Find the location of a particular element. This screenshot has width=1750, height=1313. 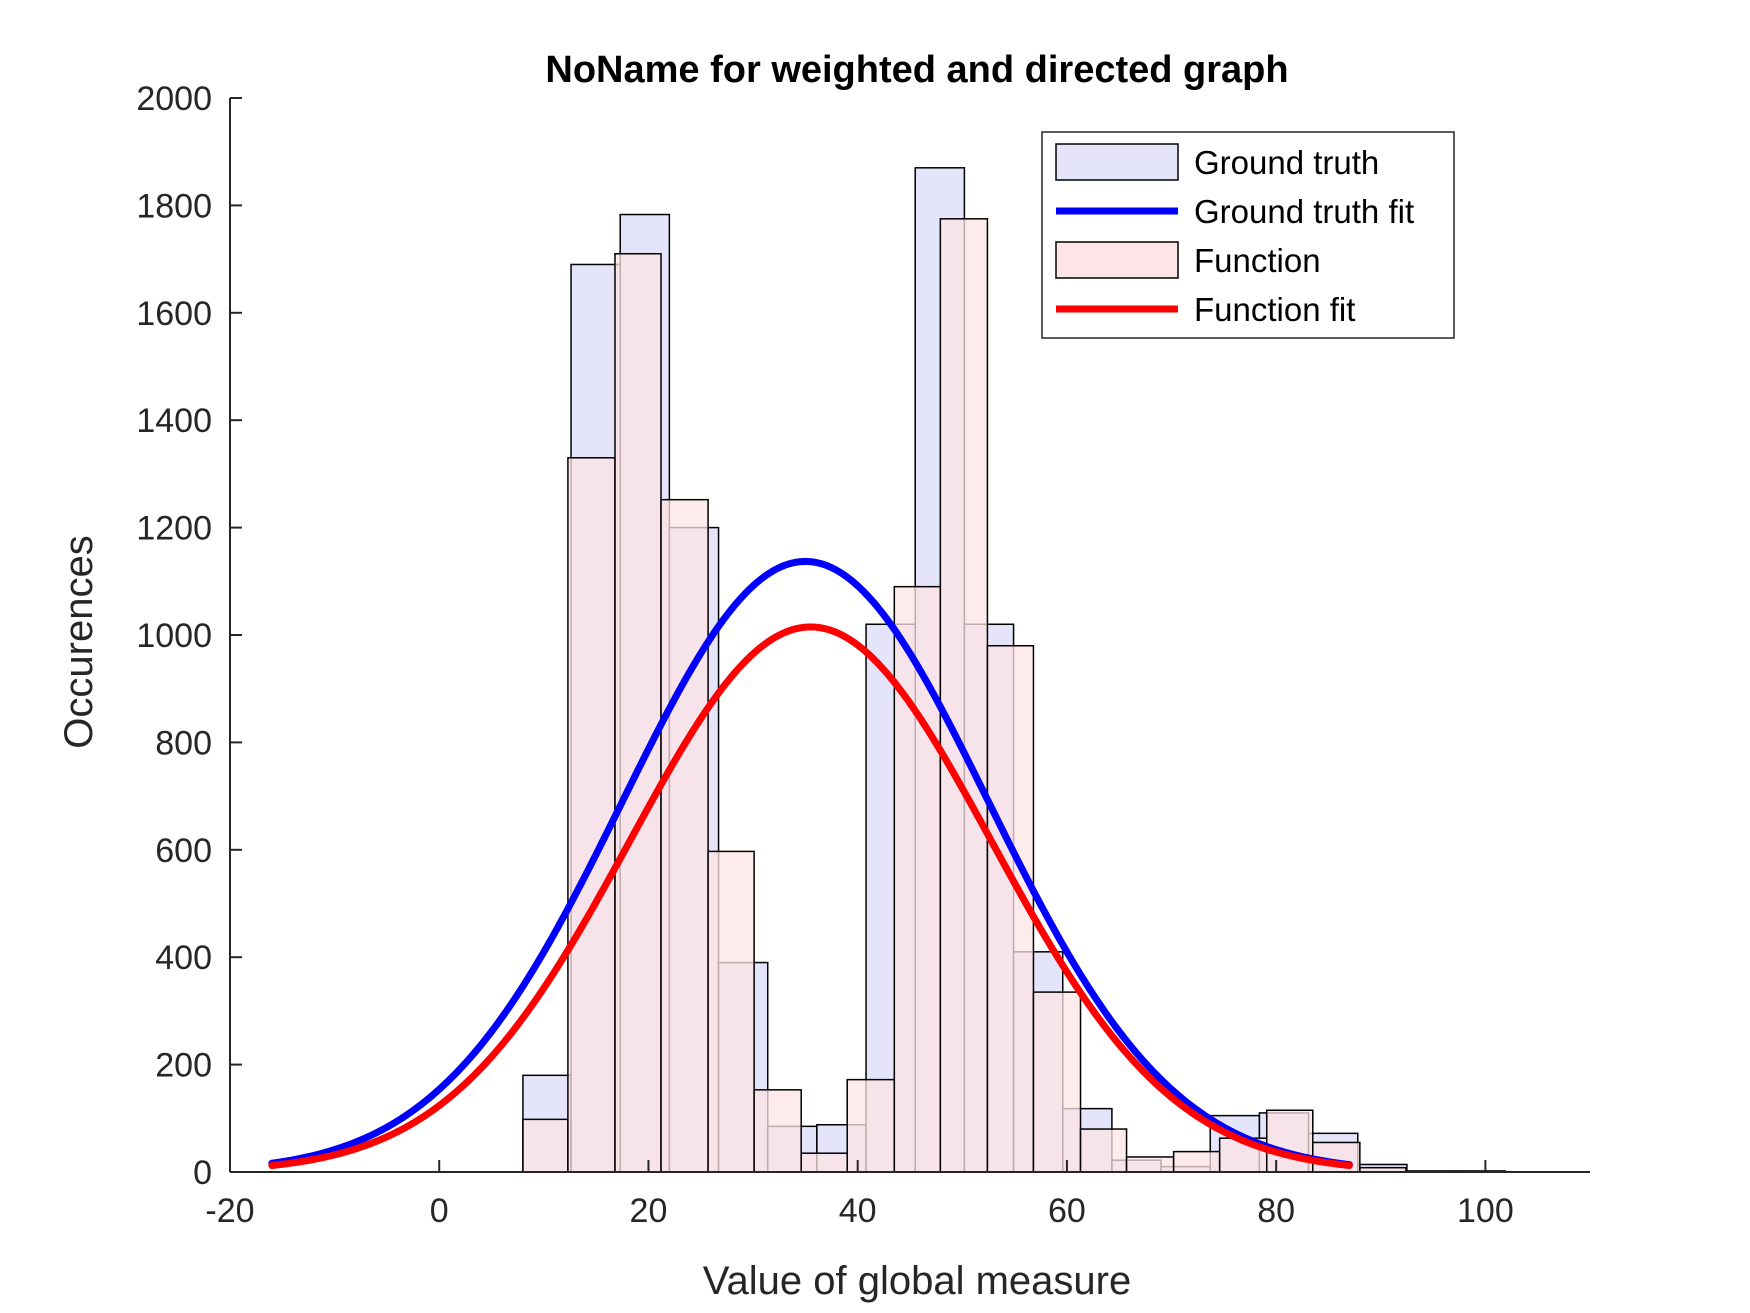

y-axis-label: Occurences is located at coordinates (79, 641).